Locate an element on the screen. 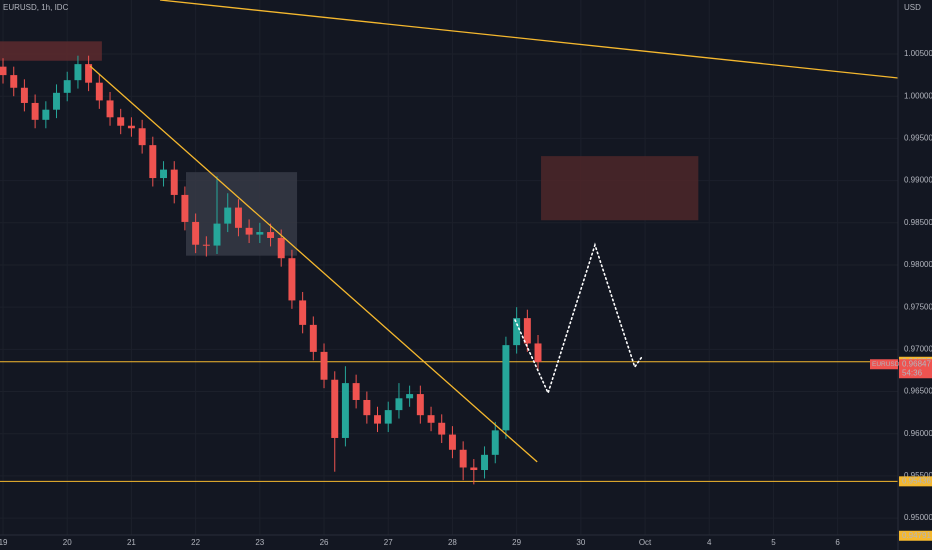 This screenshot has height=550, width=932. x-tick-label: 27 is located at coordinates (388, 542).